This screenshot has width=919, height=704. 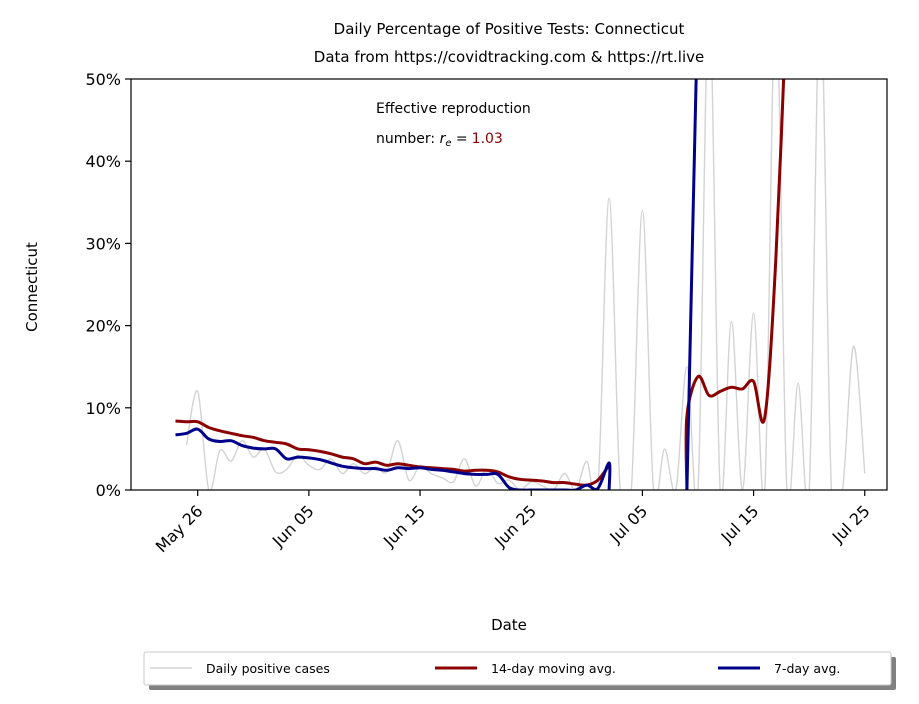 I want to click on x-tick-label: May 26, so click(x=179, y=528).